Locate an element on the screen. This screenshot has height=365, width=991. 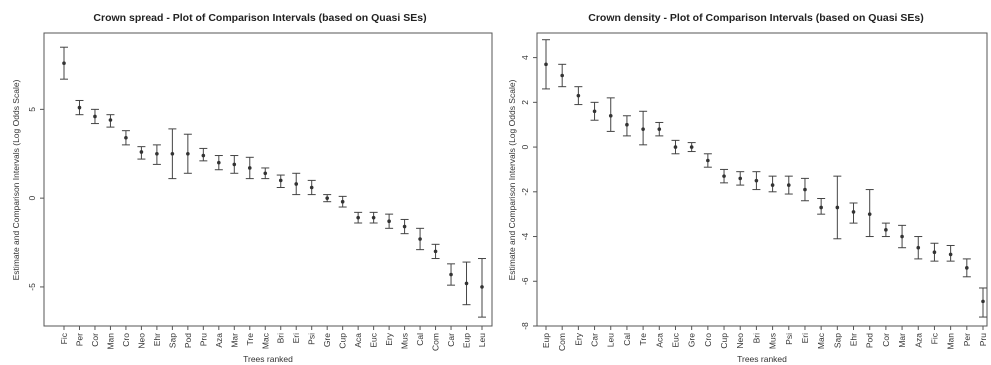
interval-pod is located at coordinates (869, 213).